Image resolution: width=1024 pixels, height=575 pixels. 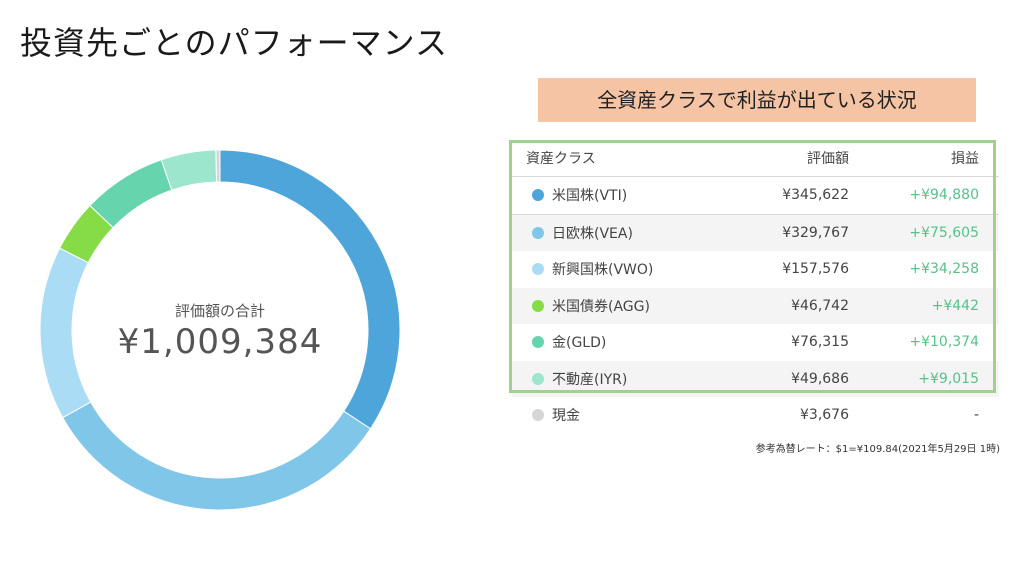 I want to click on row-gain: +¥9,015, so click(x=948, y=378).